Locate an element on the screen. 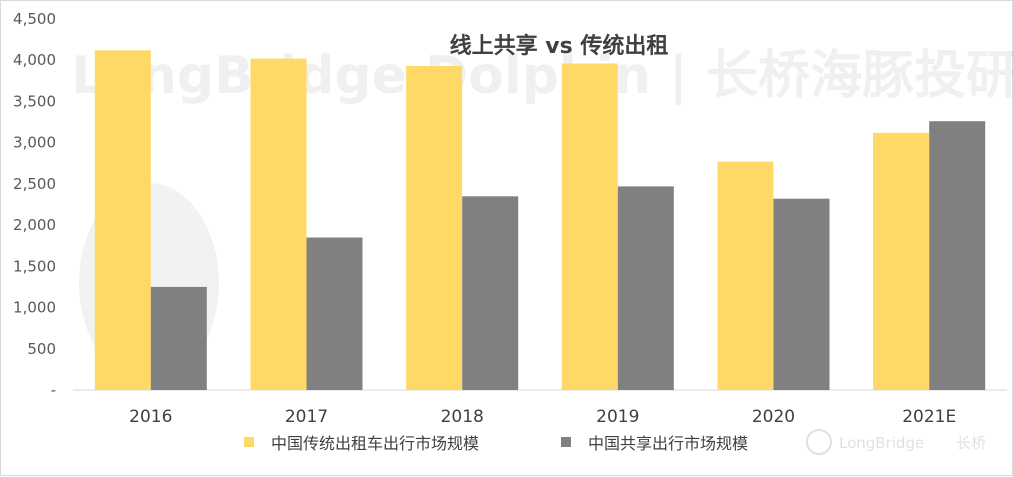 The height and width of the screenshot is (477, 1013). corner-brand-cn: 长桥 is located at coordinates (971, 443).